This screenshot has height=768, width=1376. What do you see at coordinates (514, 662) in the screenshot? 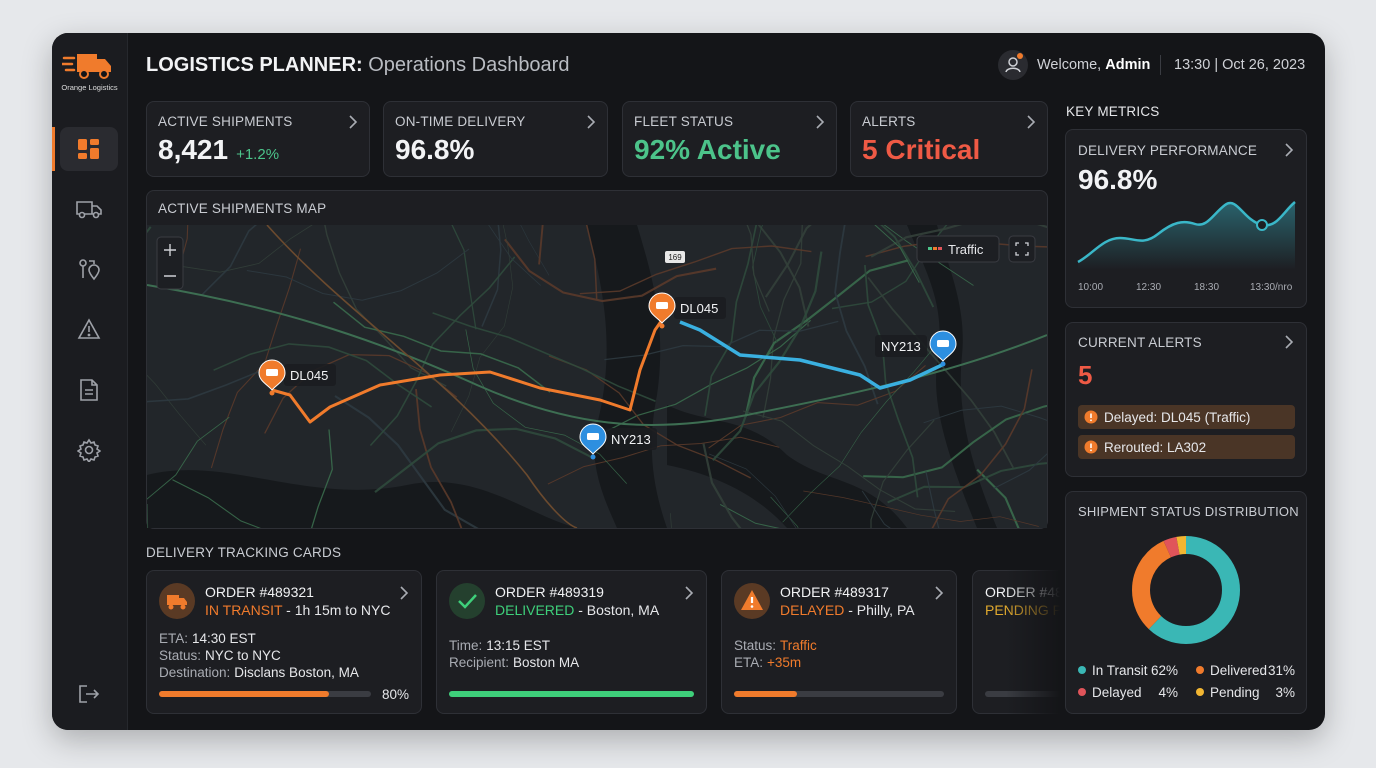
I see `detail-row: Recipient: Boston MA` at bounding box center [514, 662].